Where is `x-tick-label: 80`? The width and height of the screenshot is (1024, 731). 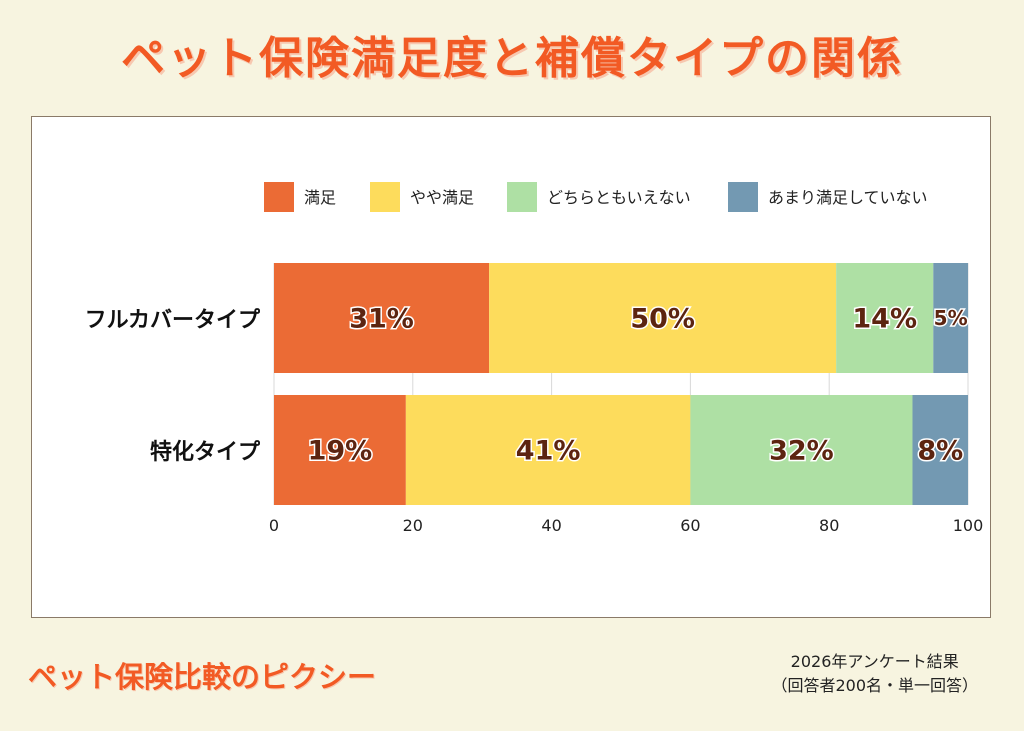
x-tick-label: 80 is located at coordinates (829, 525).